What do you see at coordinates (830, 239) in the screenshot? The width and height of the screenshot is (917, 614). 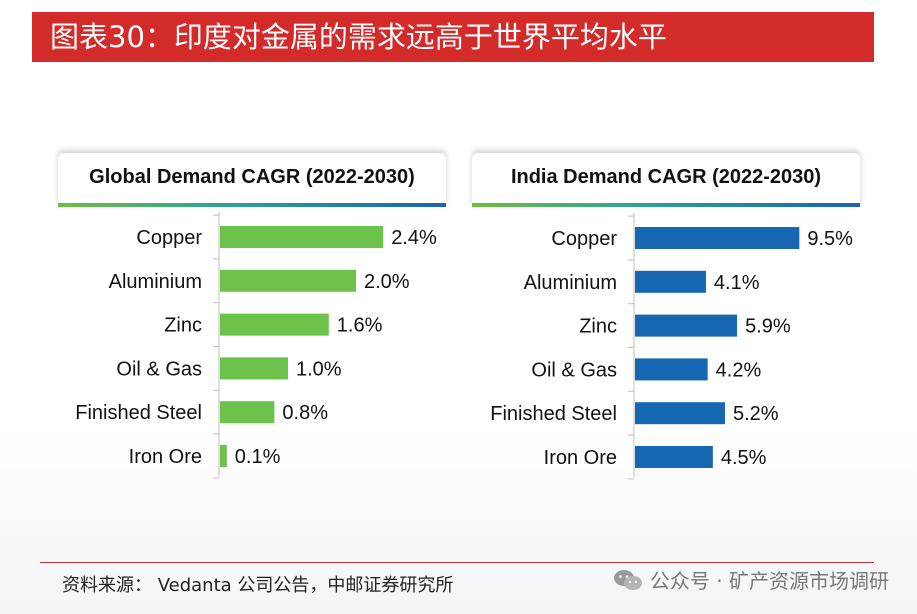 I see `india-value-label: 9.5%` at bounding box center [830, 239].